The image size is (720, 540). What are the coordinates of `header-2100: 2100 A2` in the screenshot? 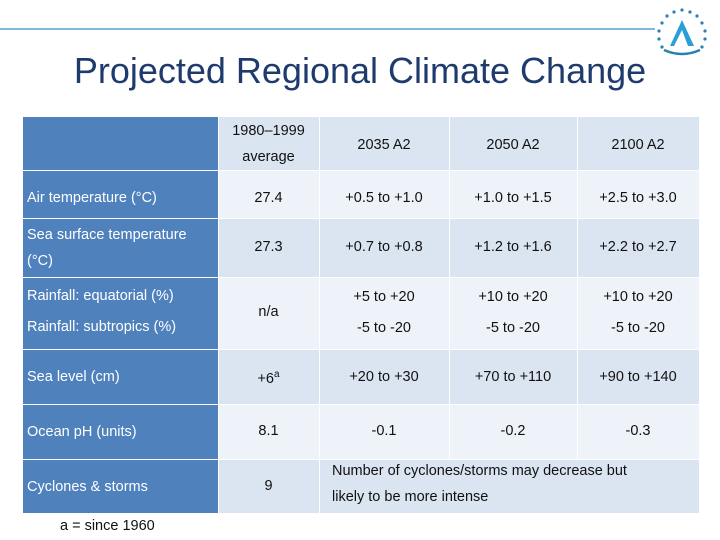 It's located at (638, 145).